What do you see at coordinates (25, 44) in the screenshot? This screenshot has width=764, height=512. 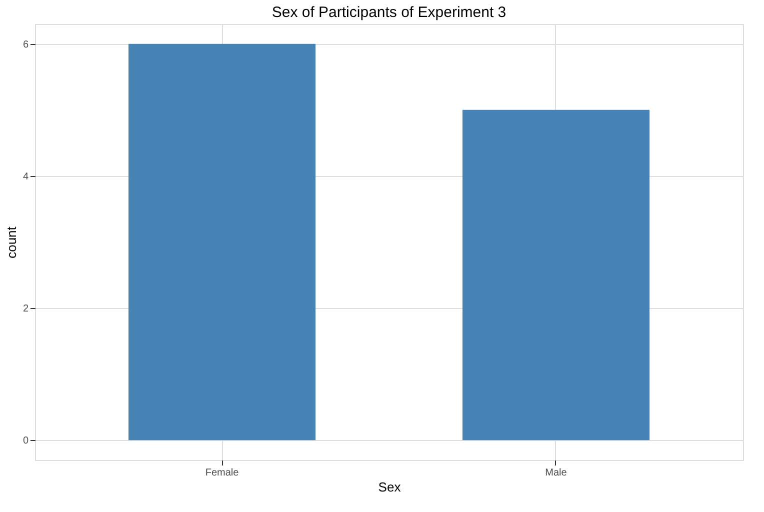 I see `y-tick-label: 6` at bounding box center [25, 44].